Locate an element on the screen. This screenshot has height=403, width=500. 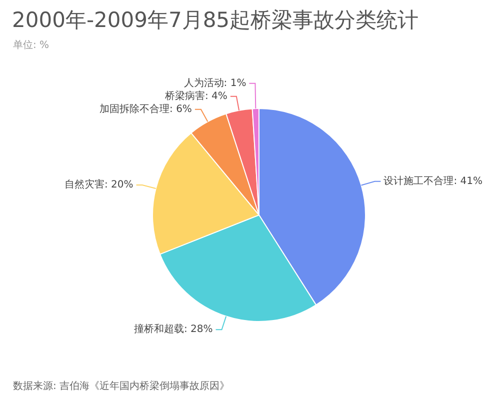
slice-label: 桥梁病害: 4% is located at coordinates (196, 96).